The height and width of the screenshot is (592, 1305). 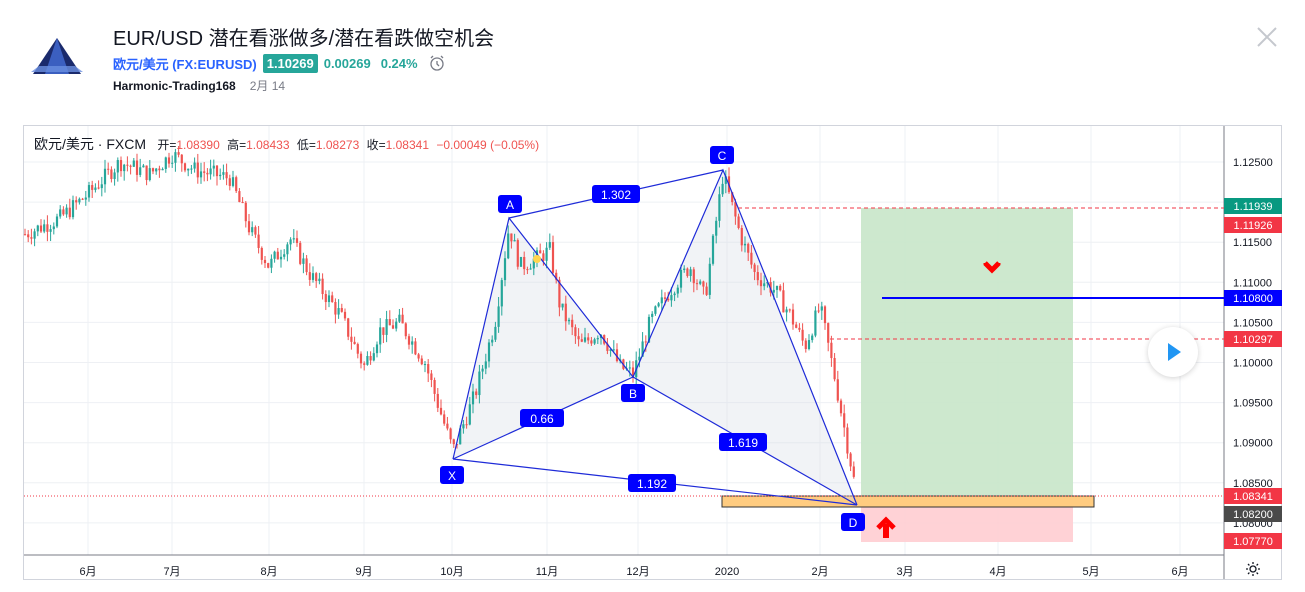 I want to click on author-logo, so click(x=57, y=59).